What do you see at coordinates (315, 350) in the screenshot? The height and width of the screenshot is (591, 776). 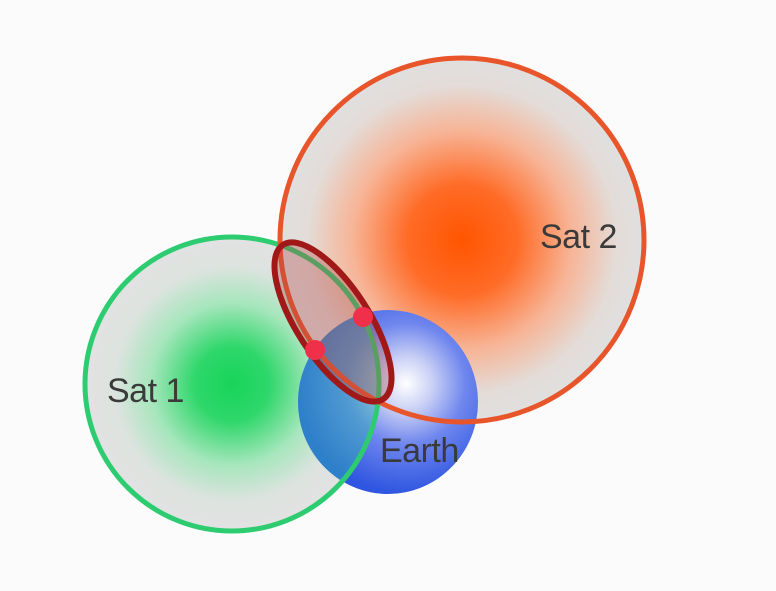 I see `intersection-point-lower` at bounding box center [315, 350].